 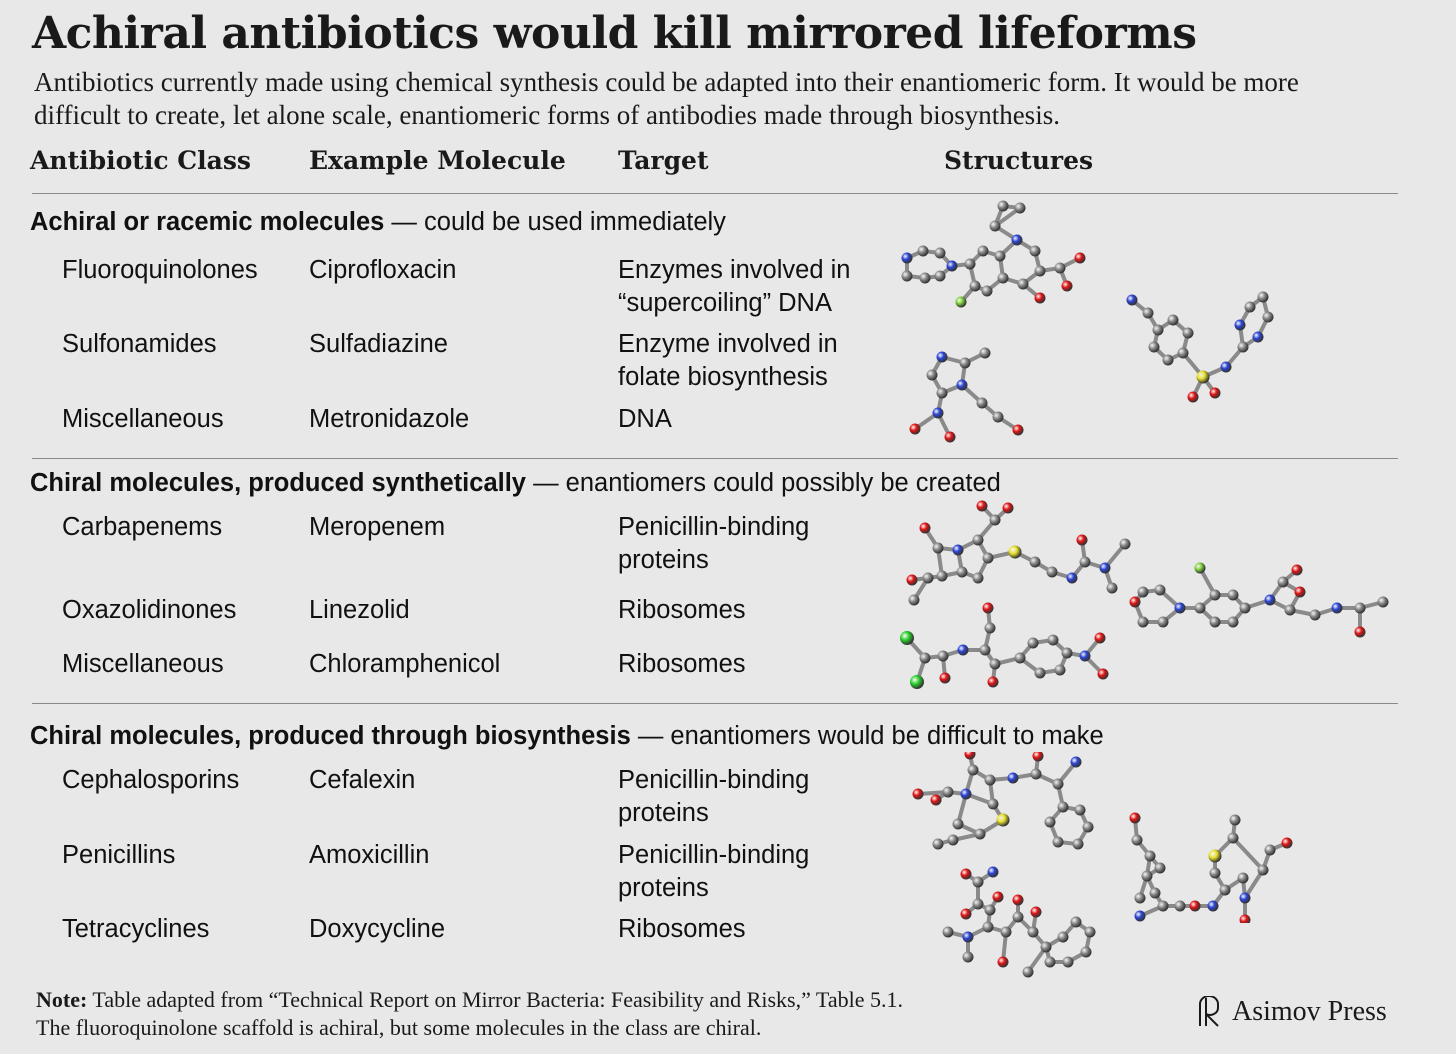 I want to click on table-cell-molecule: Sulfadiazine, so click(x=378, y=344).